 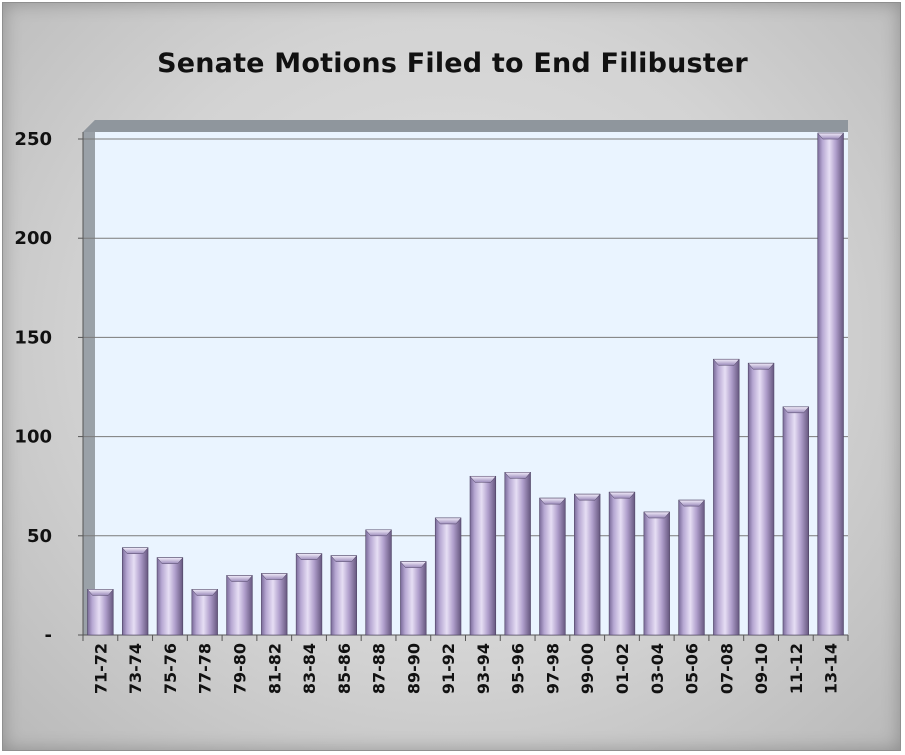 I want to click on x-tick-label: 85-86, so click(x=344, y=668).